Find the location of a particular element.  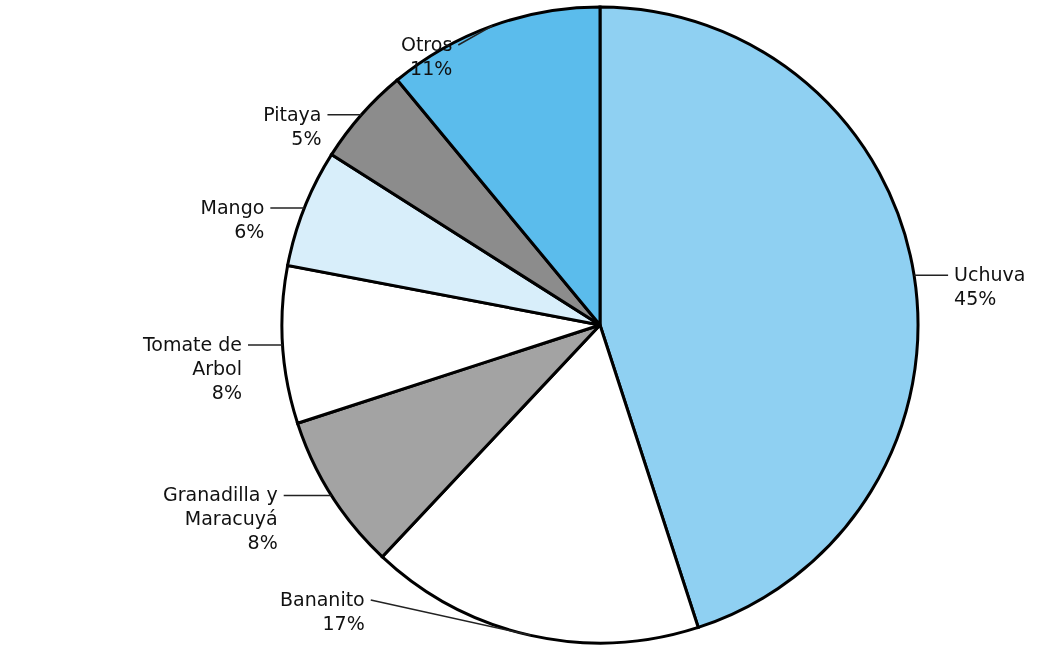

slice-label: Granadilla y Maracuyá is located at coordinates (220, 506).